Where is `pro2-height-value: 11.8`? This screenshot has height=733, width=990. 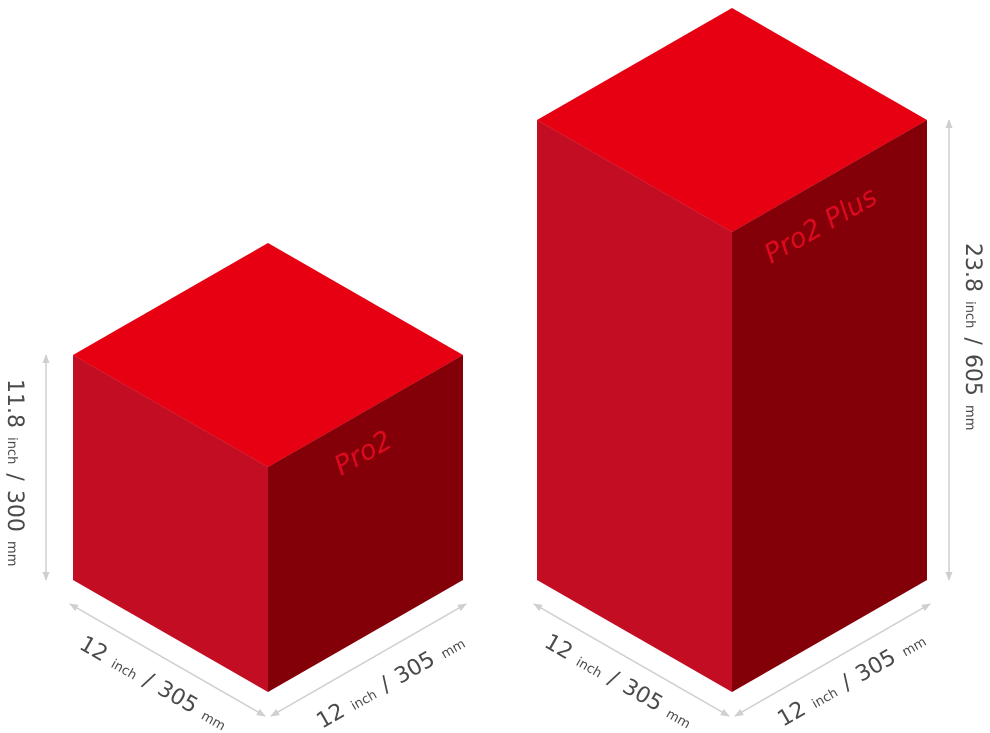
pro2-height-value: 11.8 is located at coordinates (14, 403).